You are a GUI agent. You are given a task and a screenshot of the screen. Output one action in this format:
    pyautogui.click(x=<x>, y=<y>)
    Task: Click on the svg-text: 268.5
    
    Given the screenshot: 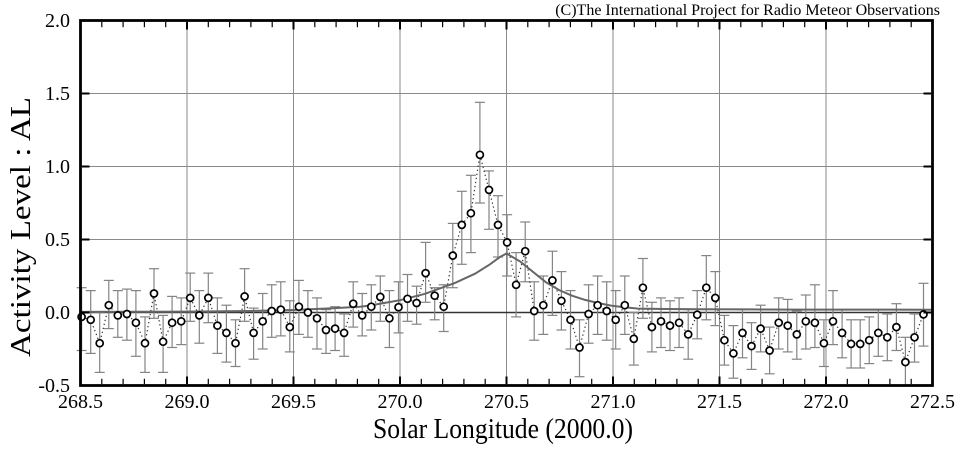 What is the action you would take?
    pyautogui.click(x=80, y=402)
    